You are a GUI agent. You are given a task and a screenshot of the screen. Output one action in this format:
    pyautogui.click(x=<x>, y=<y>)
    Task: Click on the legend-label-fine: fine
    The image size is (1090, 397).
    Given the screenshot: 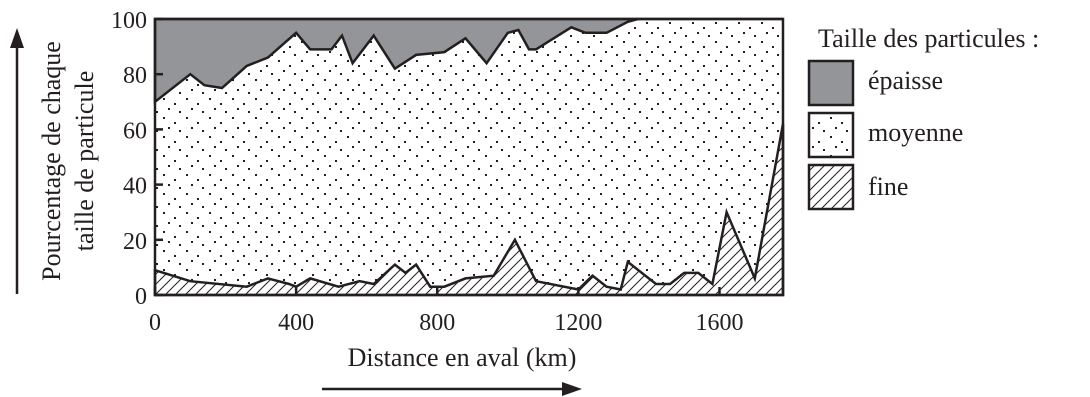 What is the action you would take?
    pyautogui.click(x=888, y=186)
    